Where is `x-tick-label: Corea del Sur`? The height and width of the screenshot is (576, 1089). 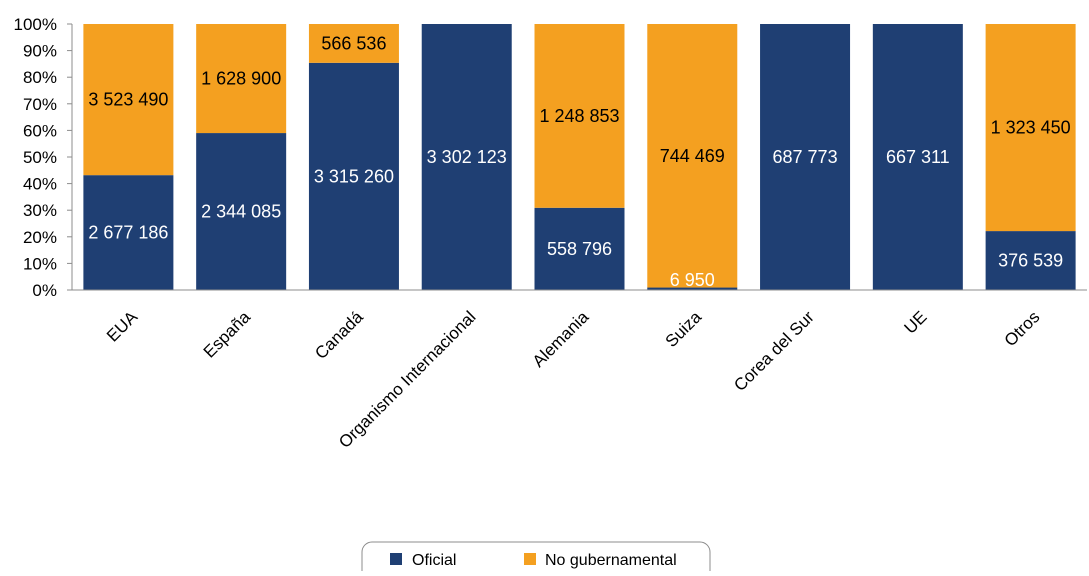 x-tick-label: Corea del Sur is located at coordinates (774, 351).